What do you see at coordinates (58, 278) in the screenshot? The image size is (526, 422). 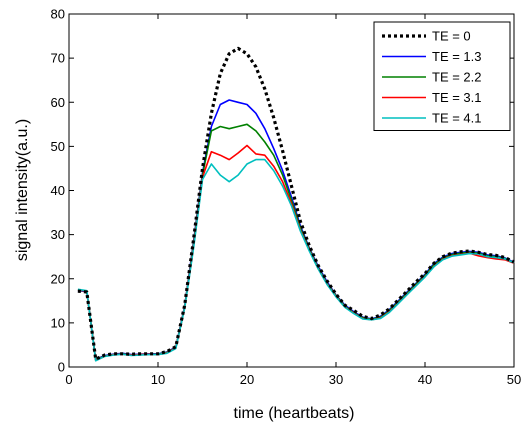 I see `y-tick-label: 20` at bounding box center [58, 278].